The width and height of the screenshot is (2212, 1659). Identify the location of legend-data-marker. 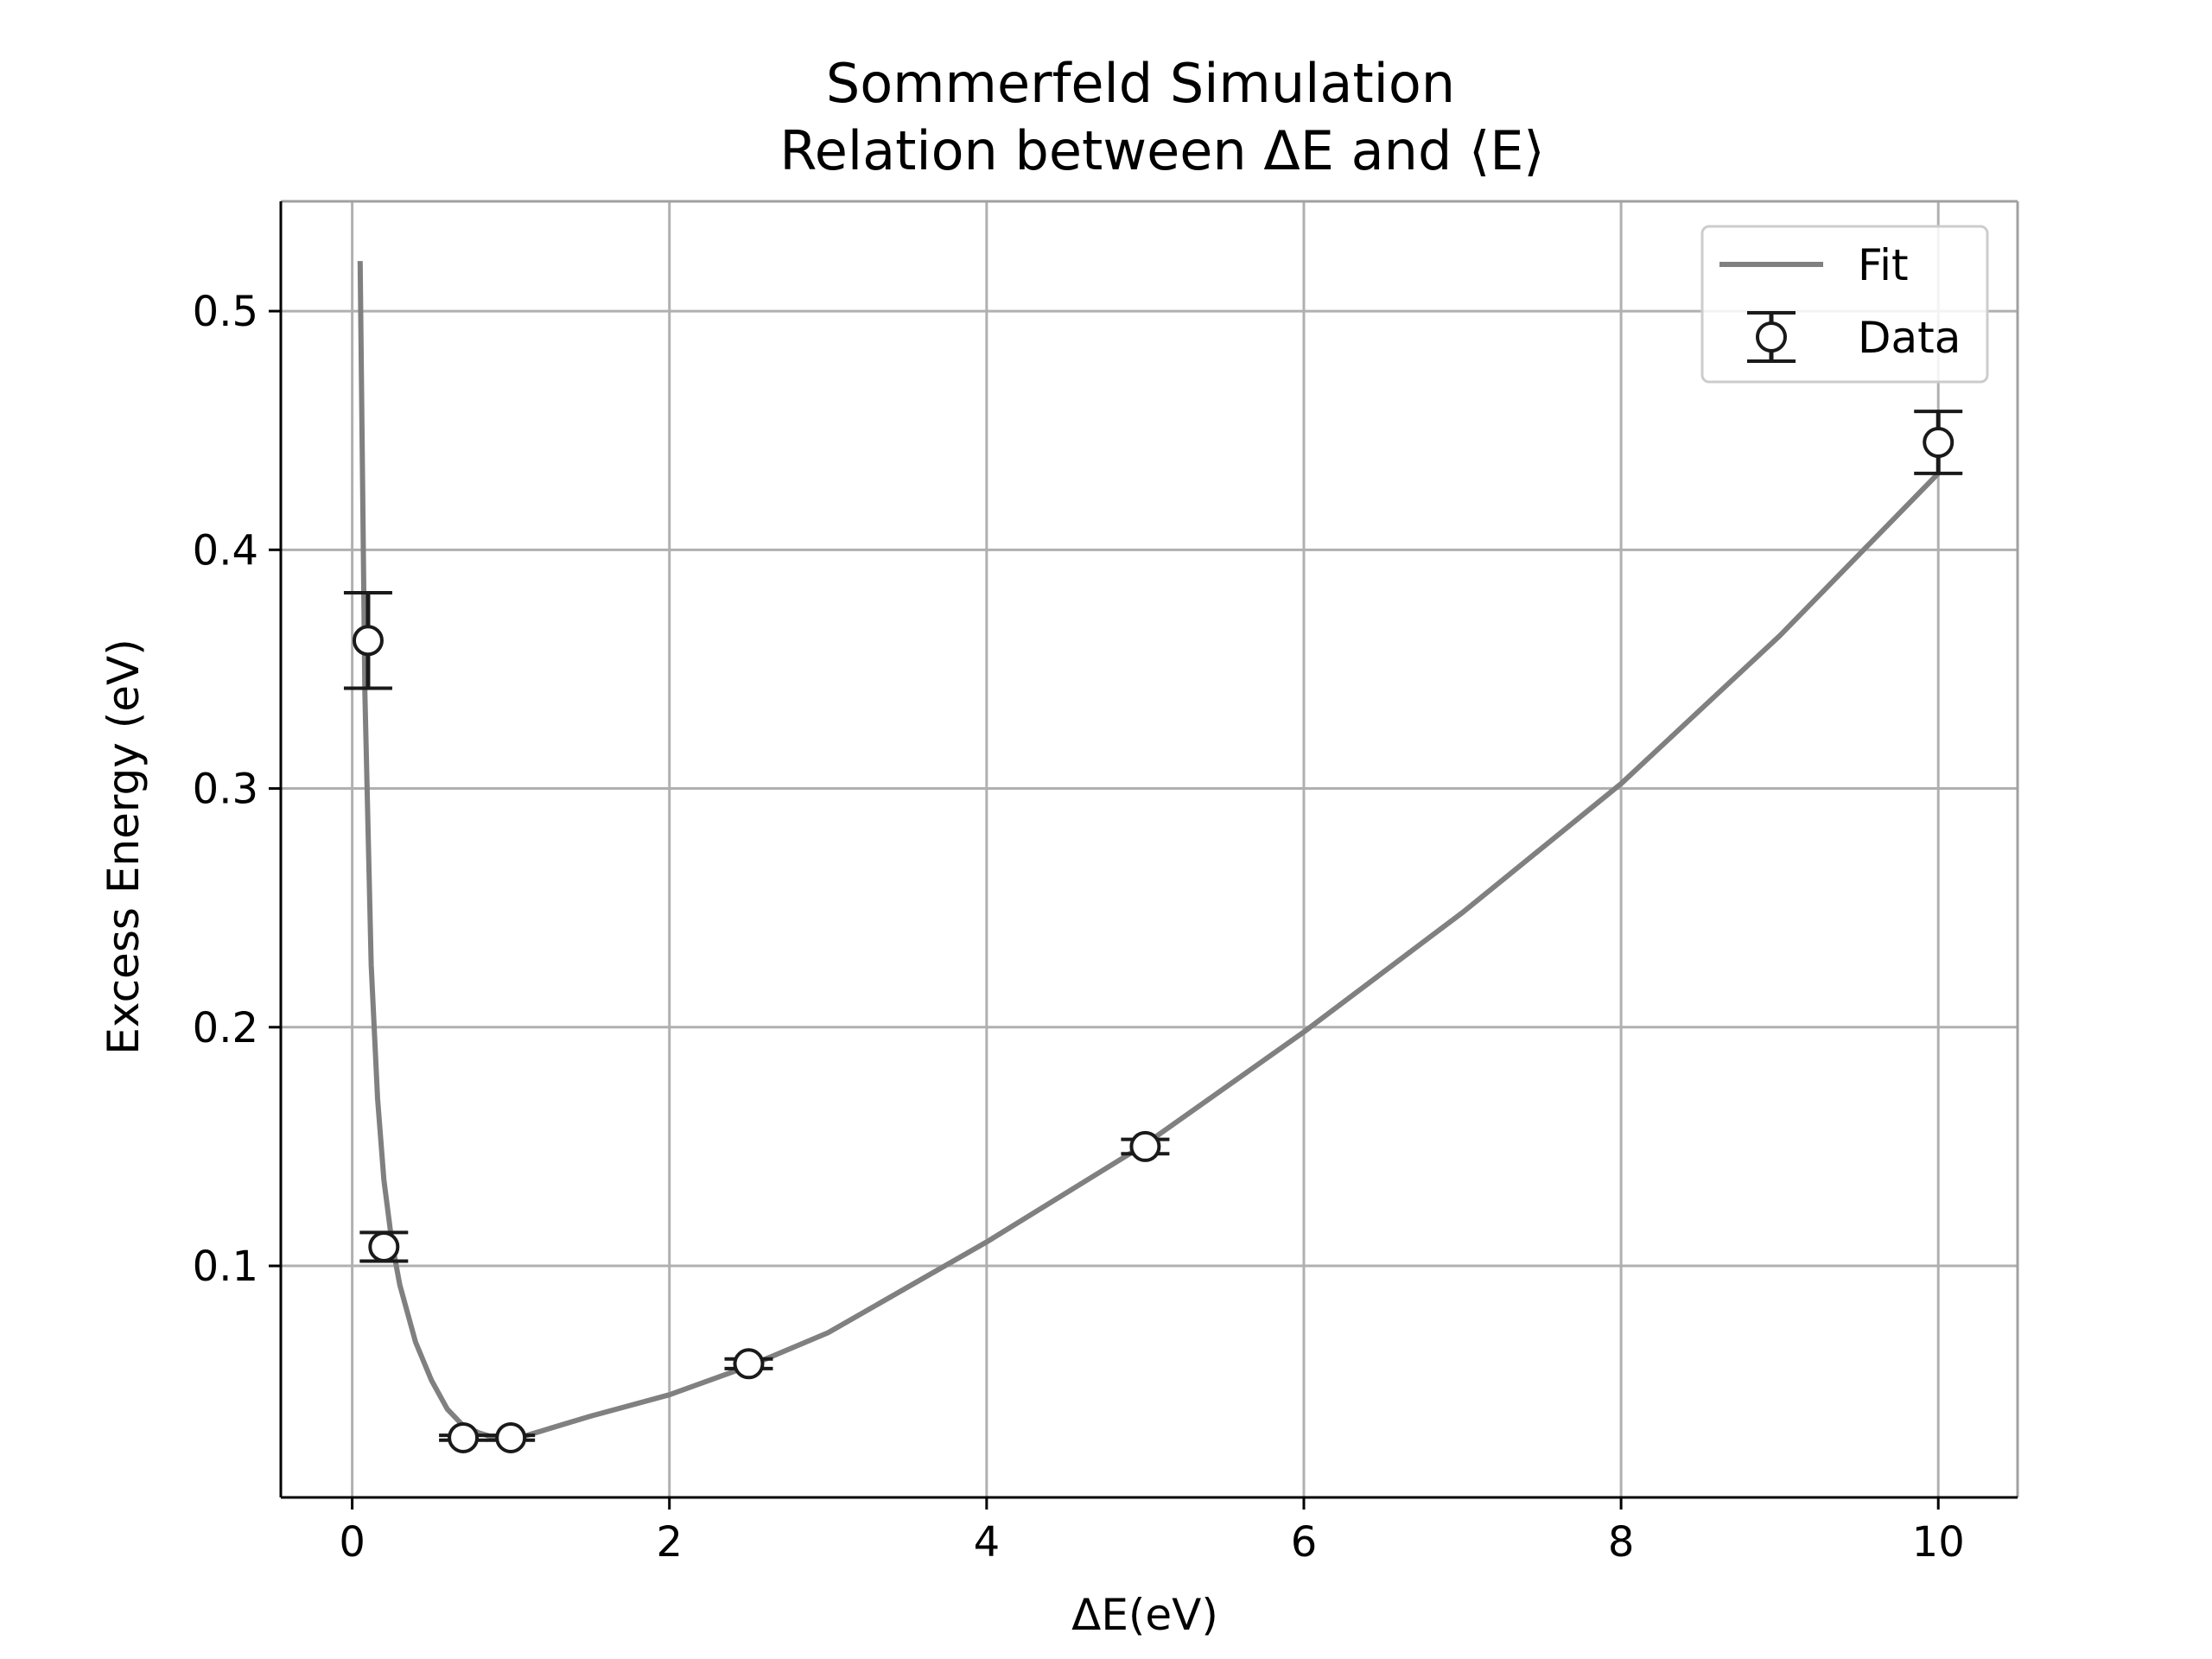
(1771, 337).